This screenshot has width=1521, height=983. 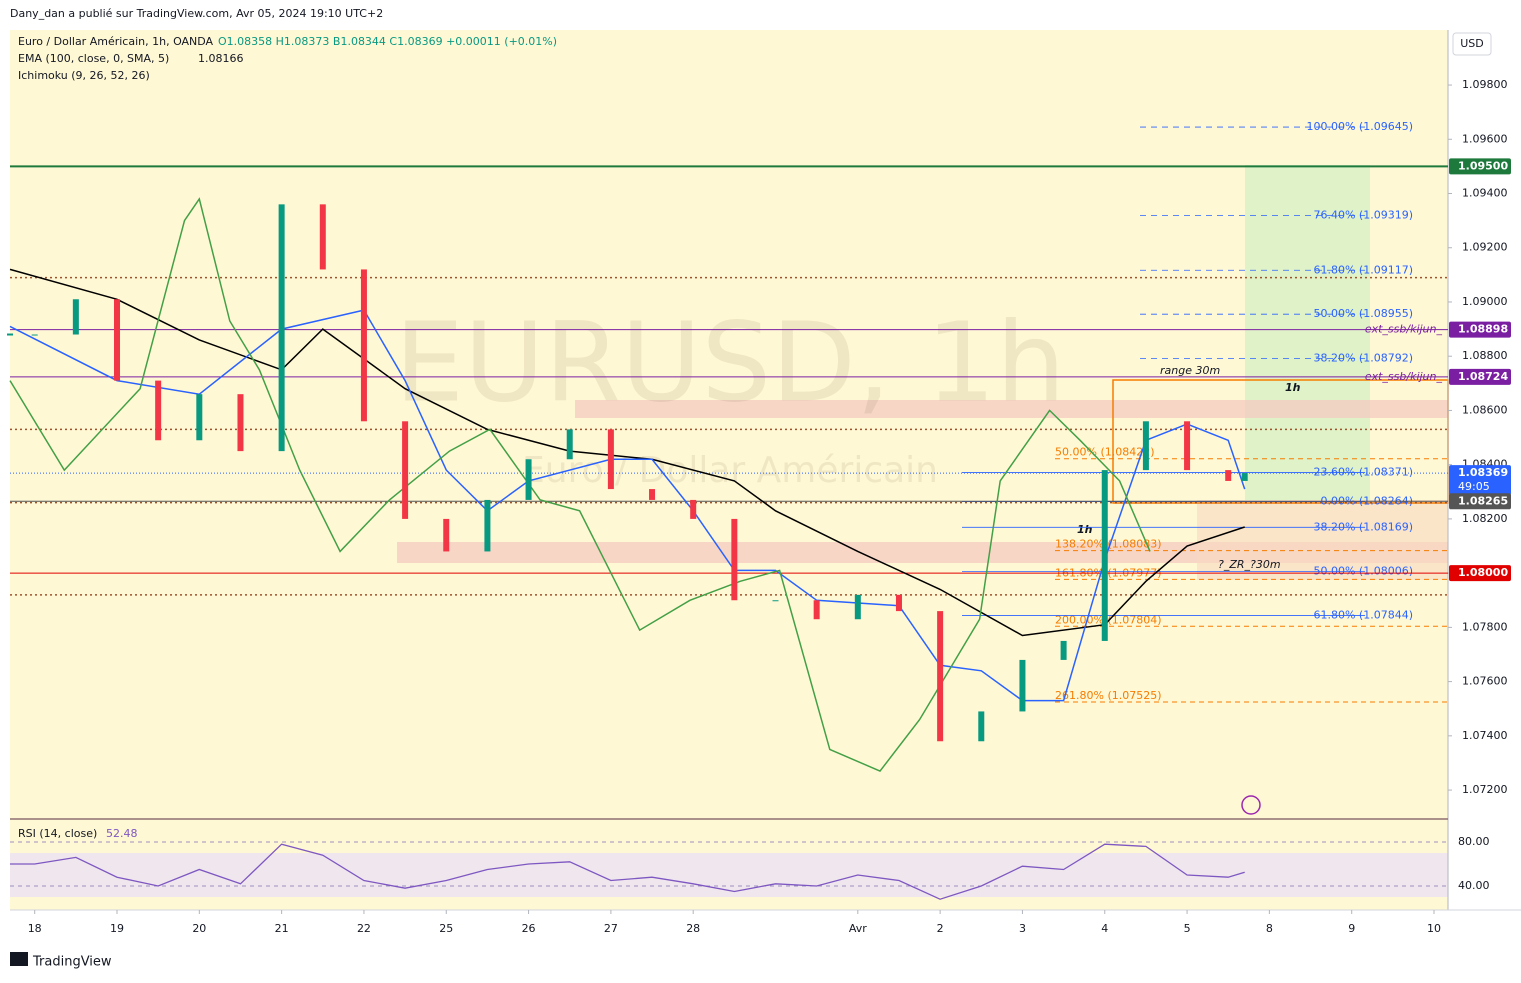 What do you see at coordinates (1022, 928) in the screenshot?
I see `x-tick-label: 3` at bounding box center [1022, 928].